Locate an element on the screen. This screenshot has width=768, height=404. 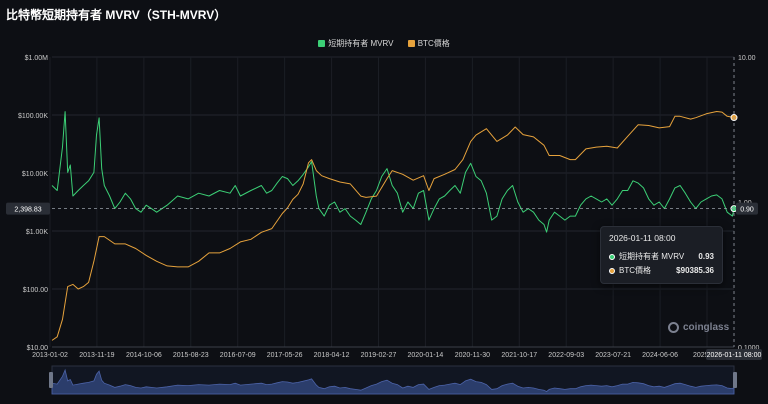
watermark: coinglass is located at coordinates (698, 327).